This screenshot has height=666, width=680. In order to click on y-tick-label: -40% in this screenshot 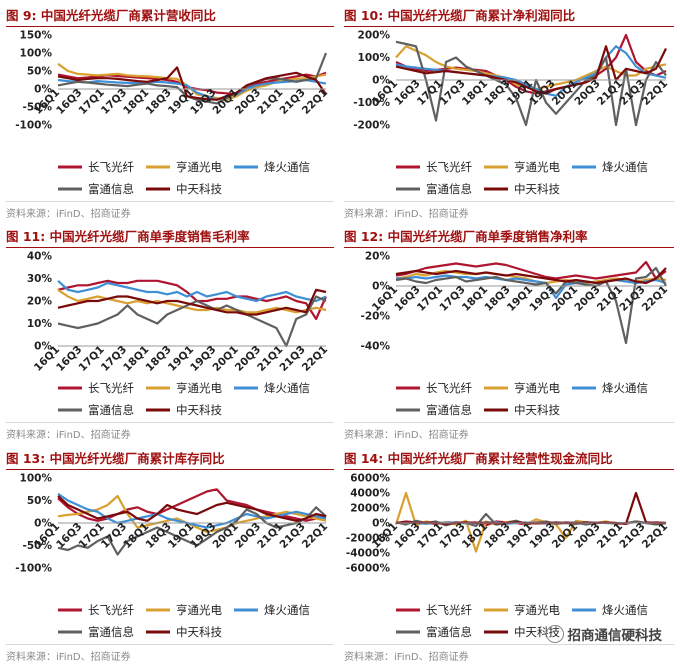, I will do `click(376, 347)`.